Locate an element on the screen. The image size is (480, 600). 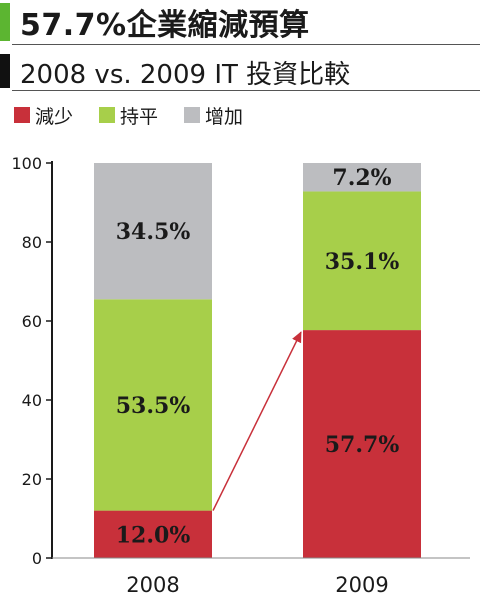
legend-swatch-decrease is located at coordinates (22, 115).